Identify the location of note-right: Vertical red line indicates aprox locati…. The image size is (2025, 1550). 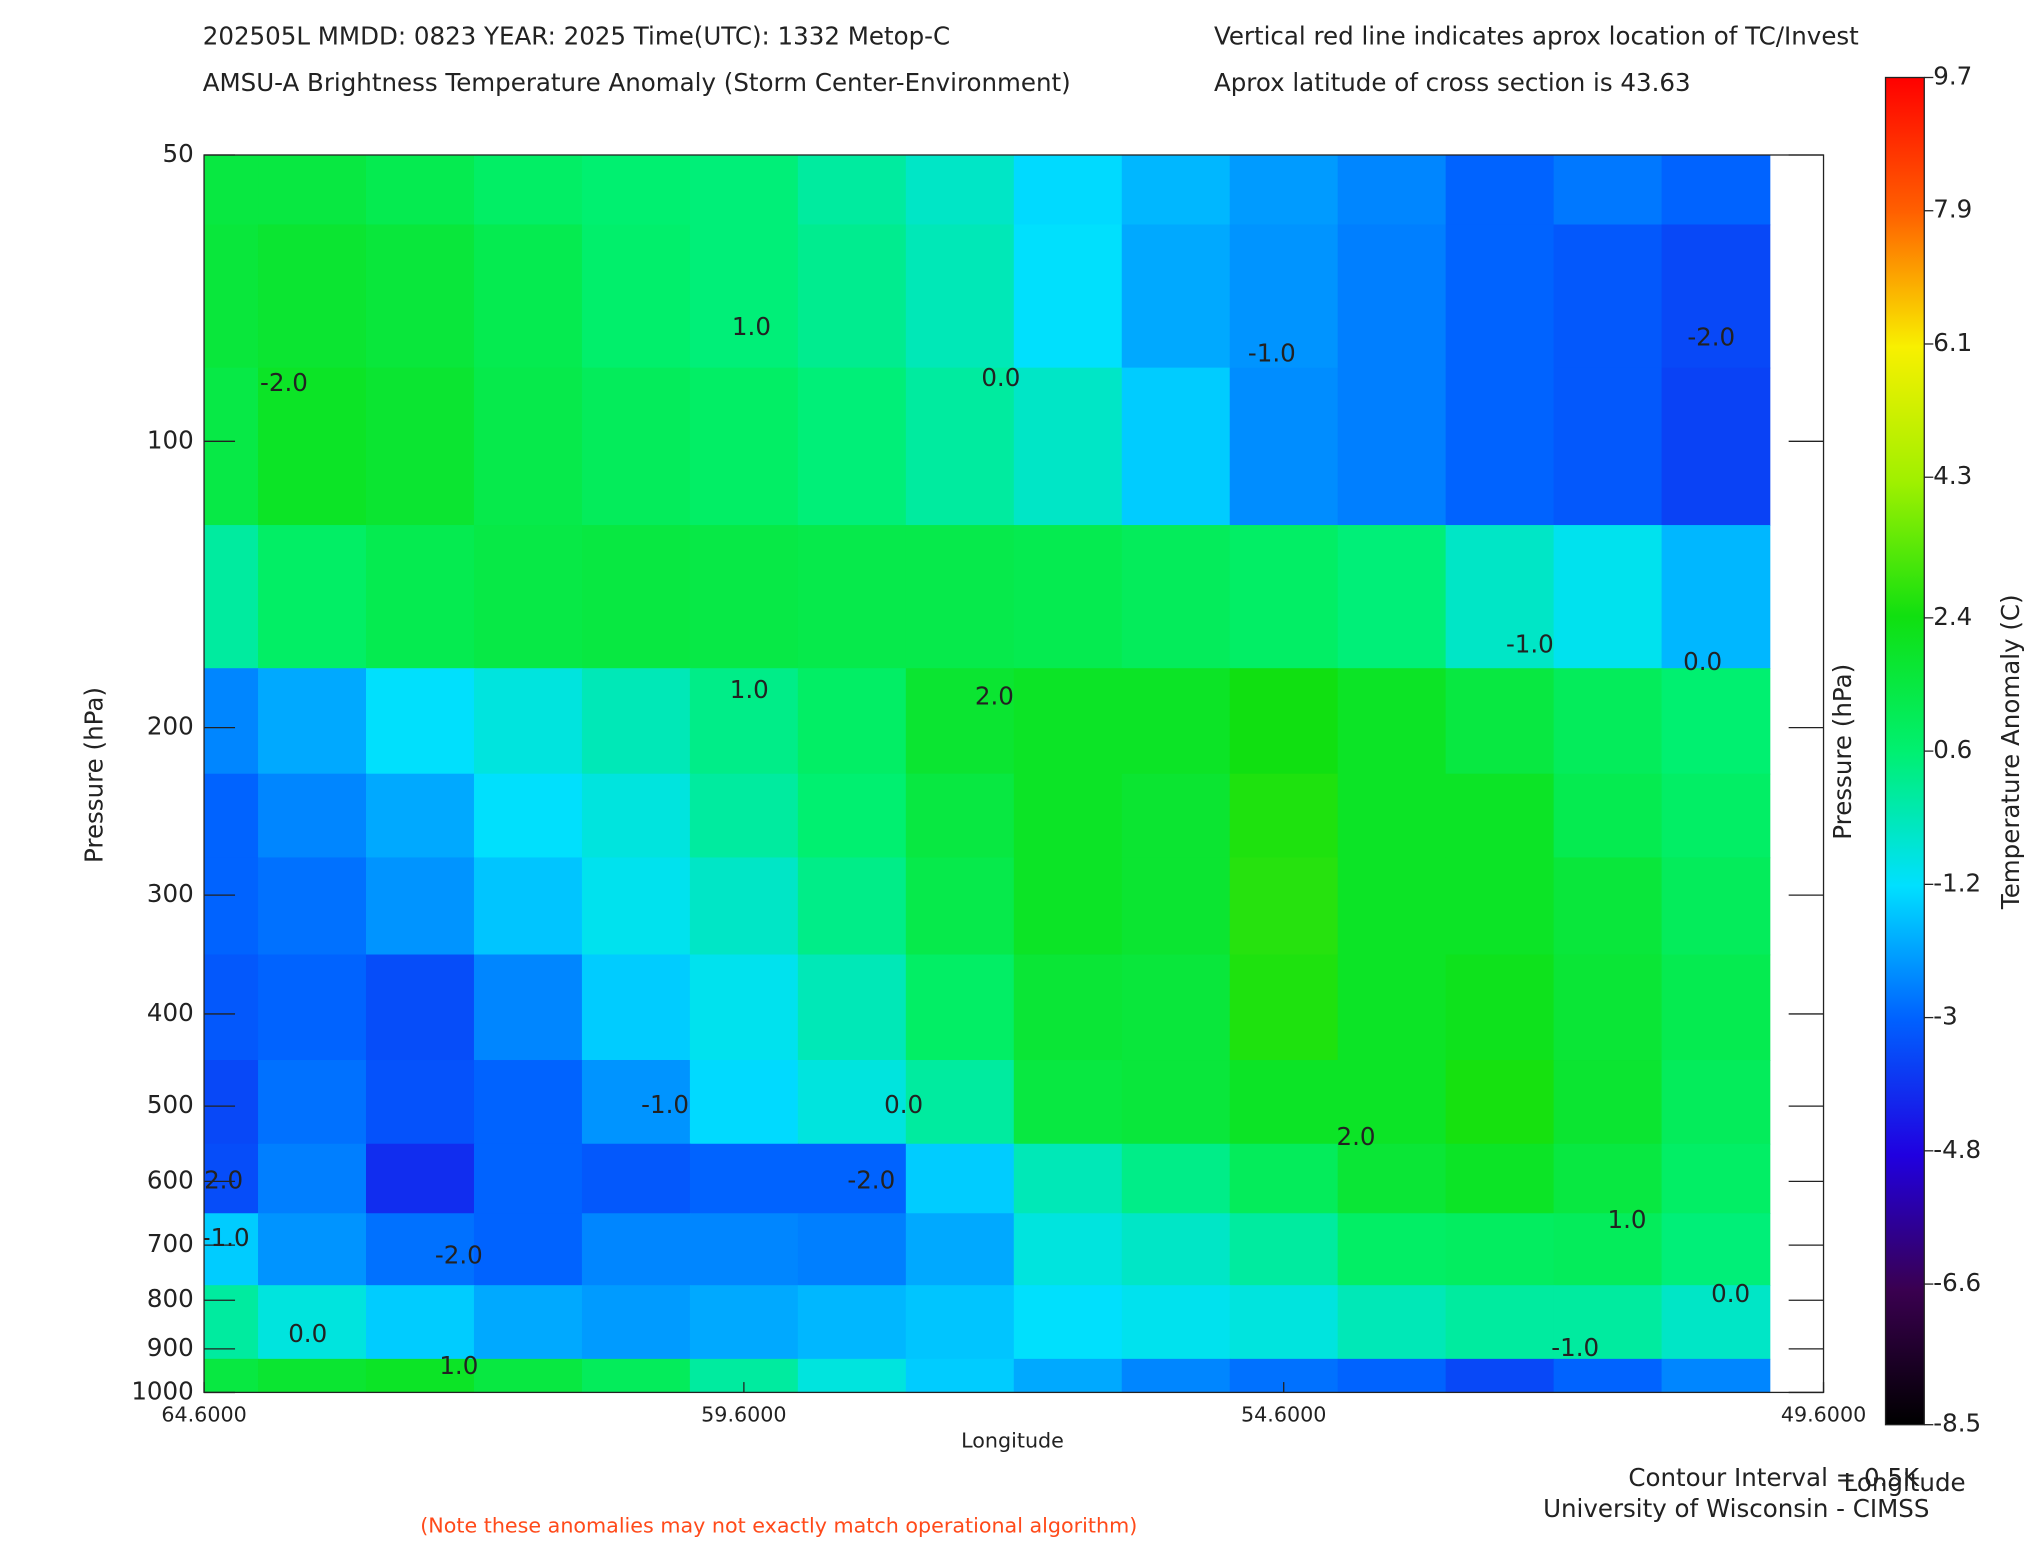
(1536, 35).